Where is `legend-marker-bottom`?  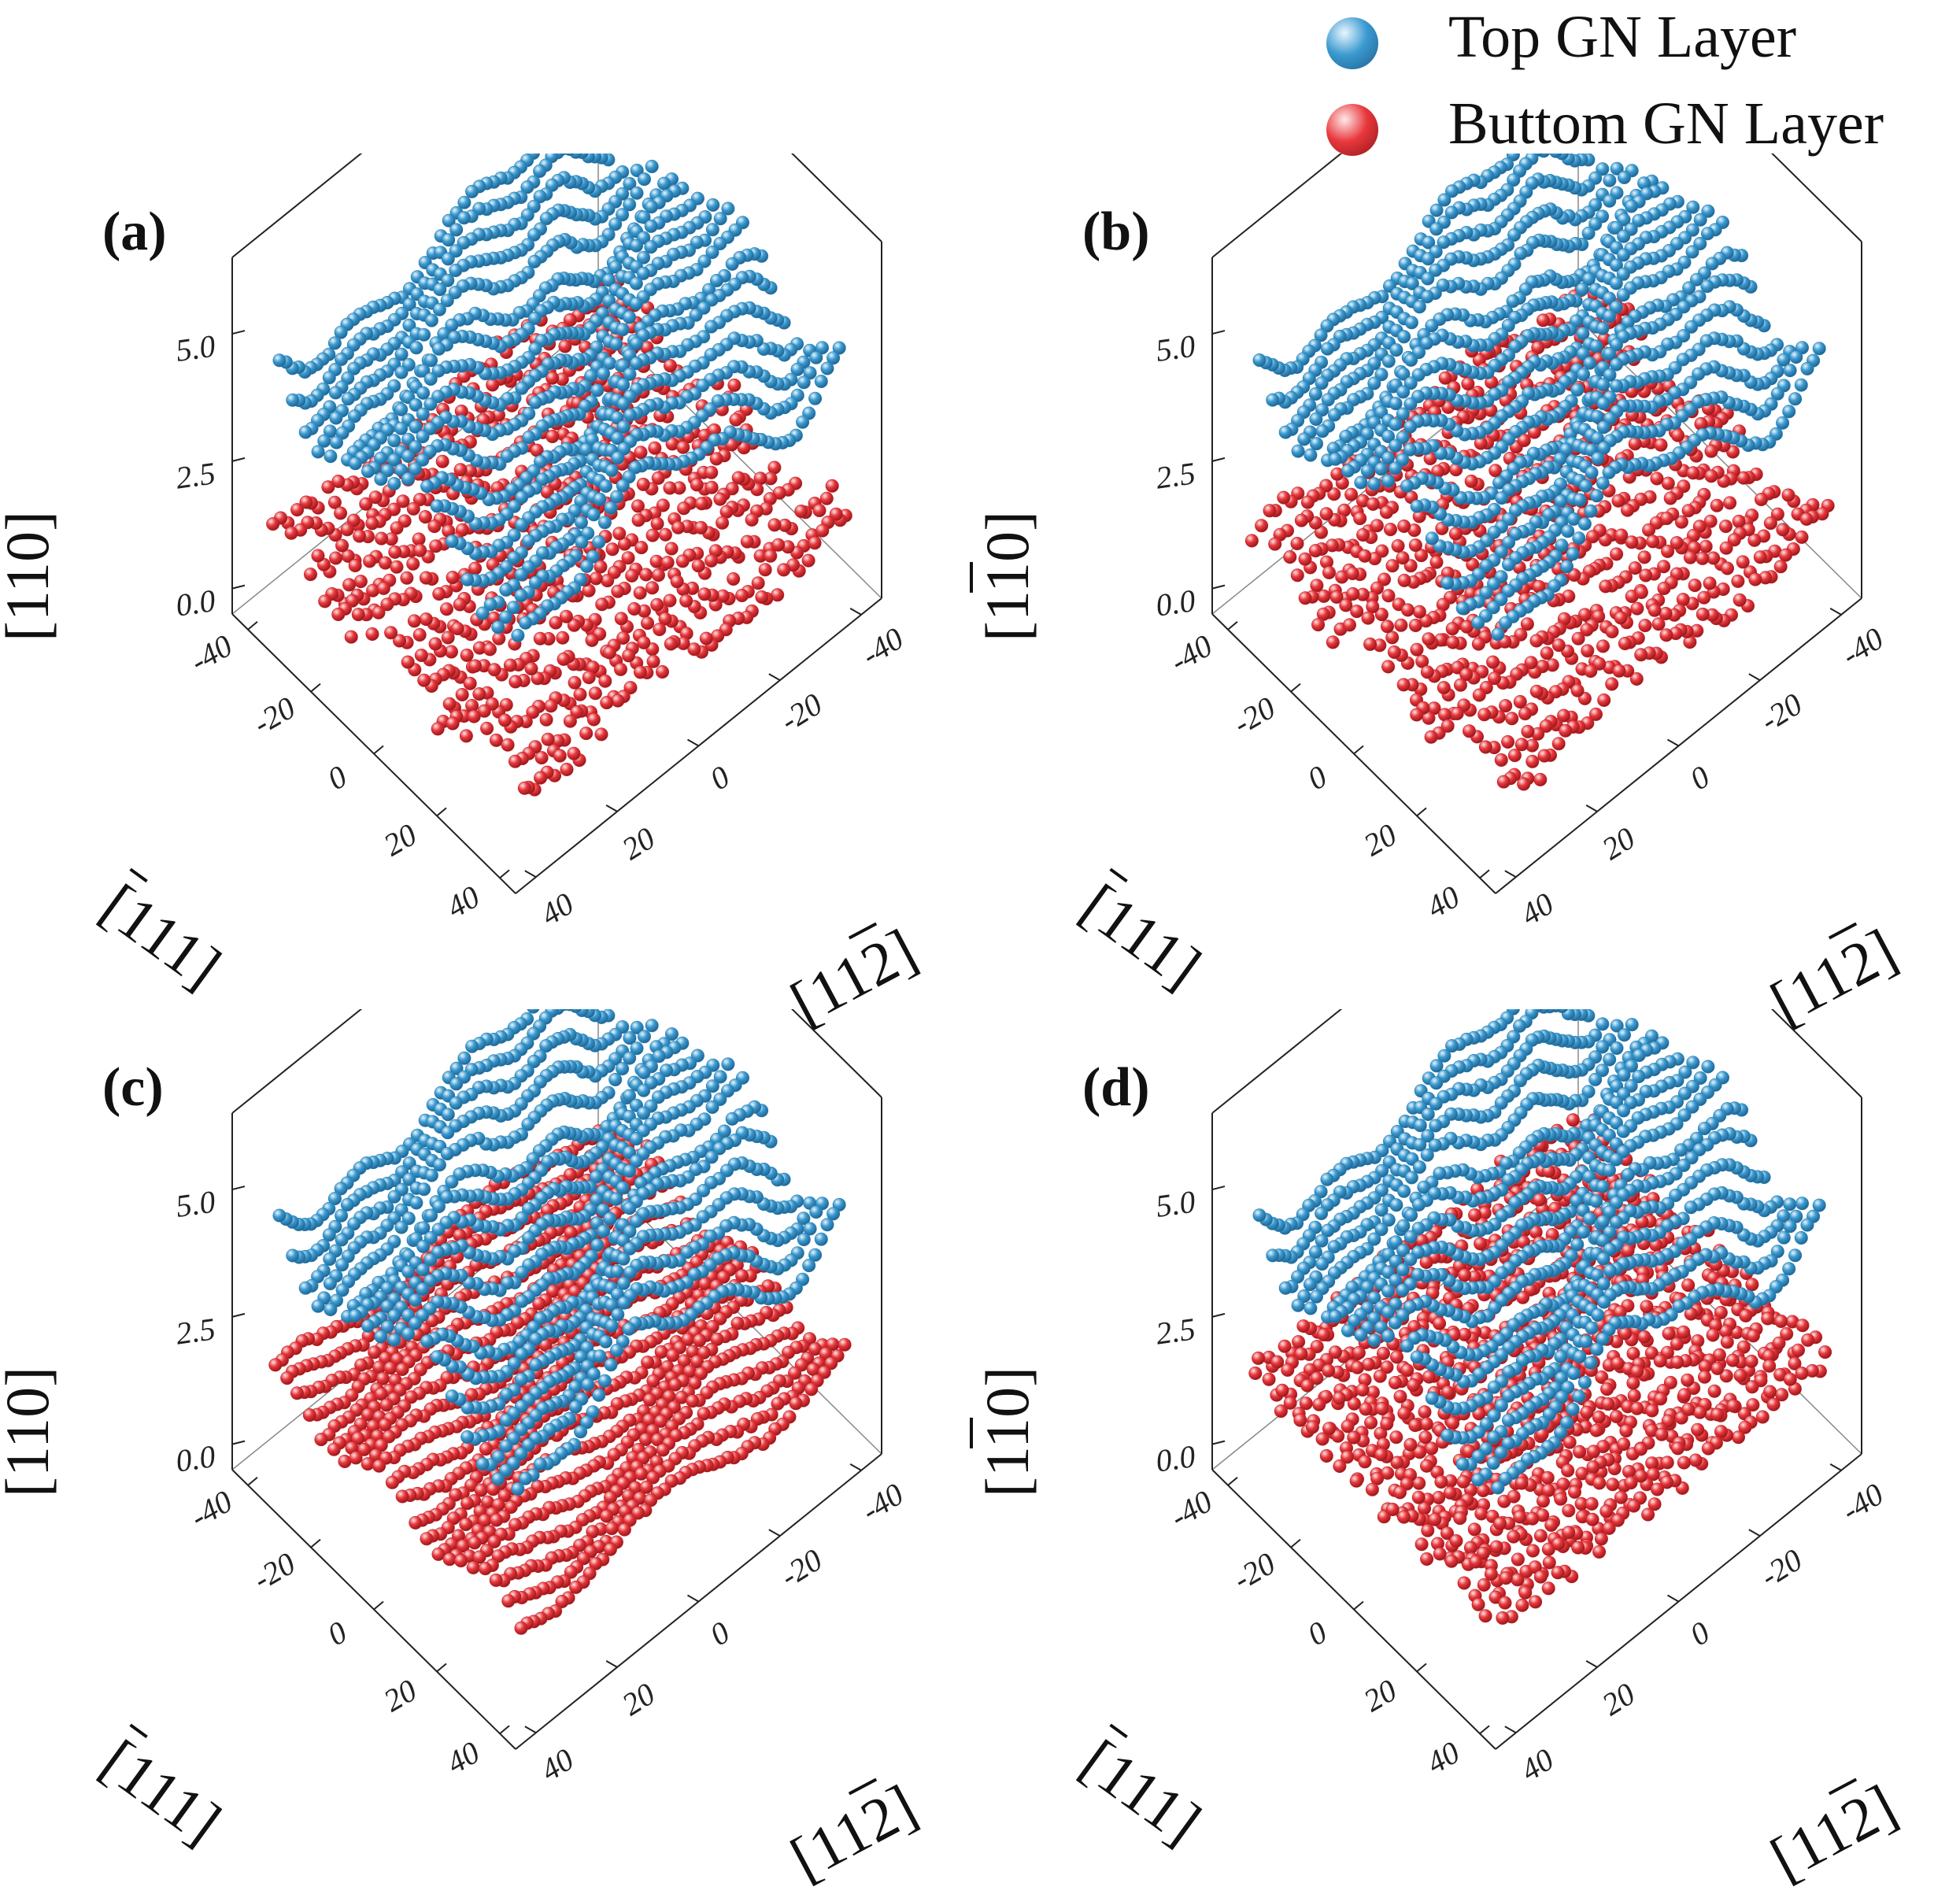 legend-marker-bottom is located at coordinates (1352, 130).